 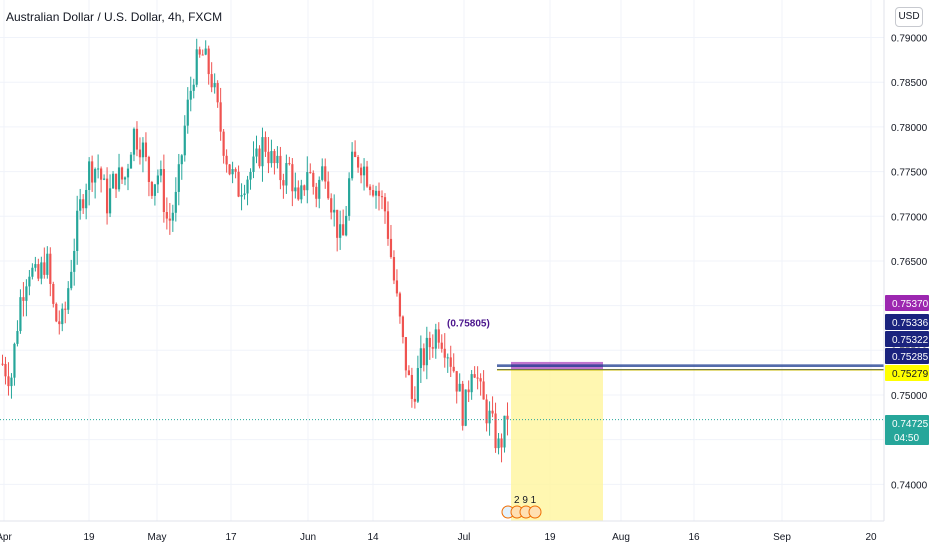 I want to click on stop-zone, so click(x=557, y=450).